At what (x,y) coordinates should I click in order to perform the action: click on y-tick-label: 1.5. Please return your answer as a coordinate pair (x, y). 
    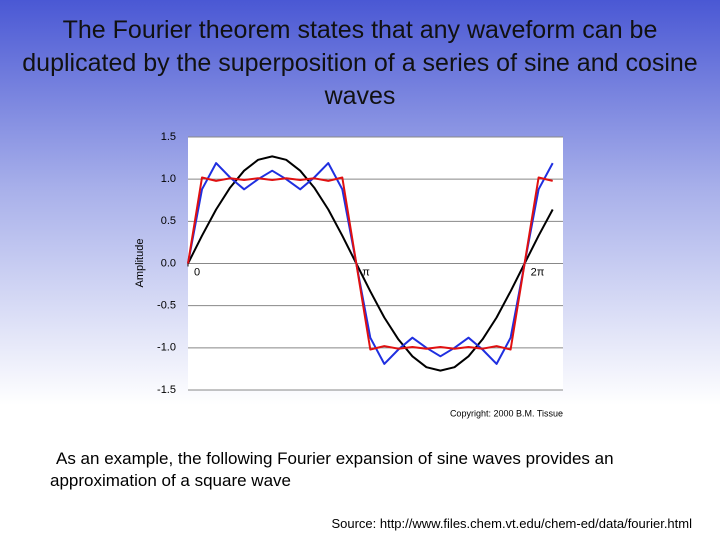
    Looking at the image, I should click on (168, 137).